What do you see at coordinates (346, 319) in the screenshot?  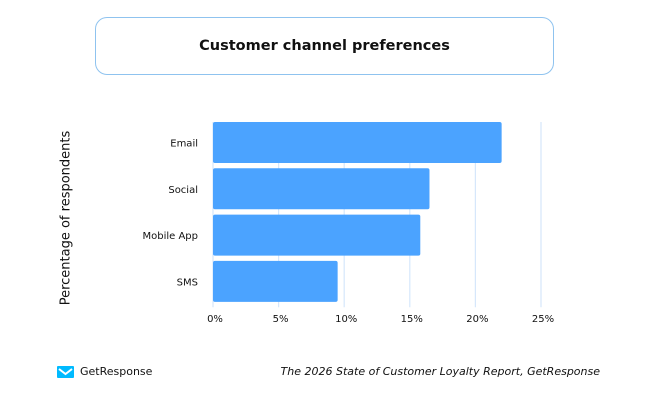 I see `x-tick-label: 10%` at bounding box center [346, 319].